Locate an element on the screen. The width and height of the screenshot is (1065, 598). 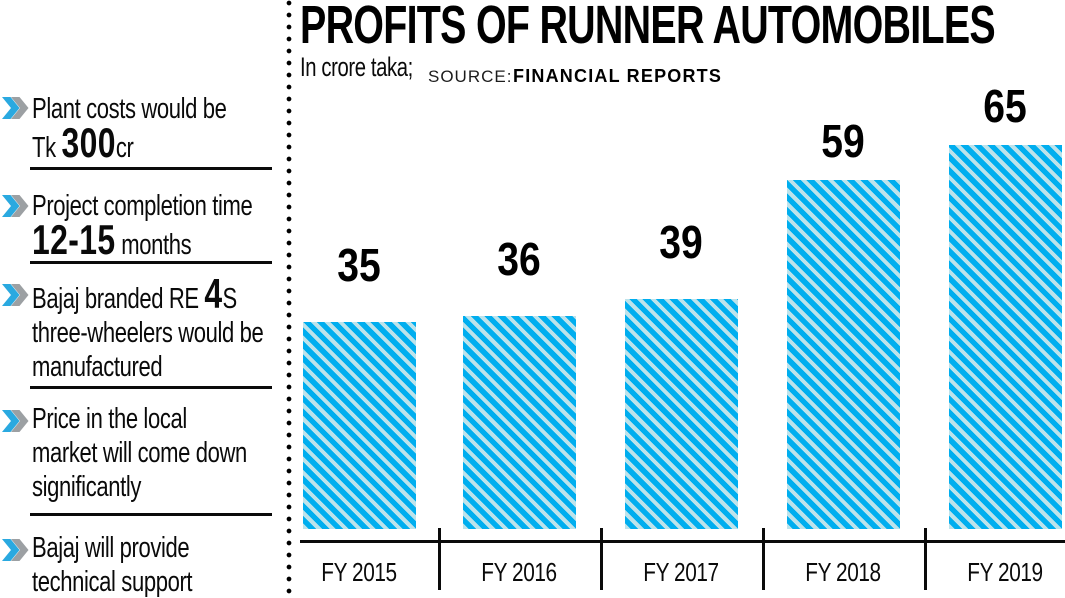
bar-fy-2016 is located at coordinates (519, 422).